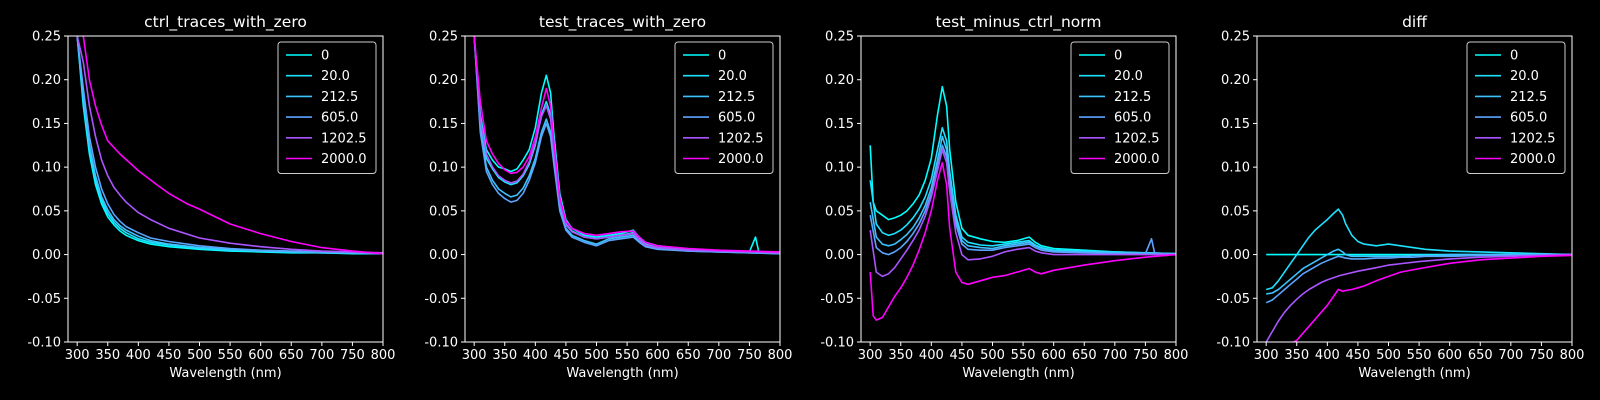 The width and height of the screenshot is (1600, 400). Describe the element at coordinates (443, 80) in the screenshot. I see `y-tick-label: 0.20` at that location.